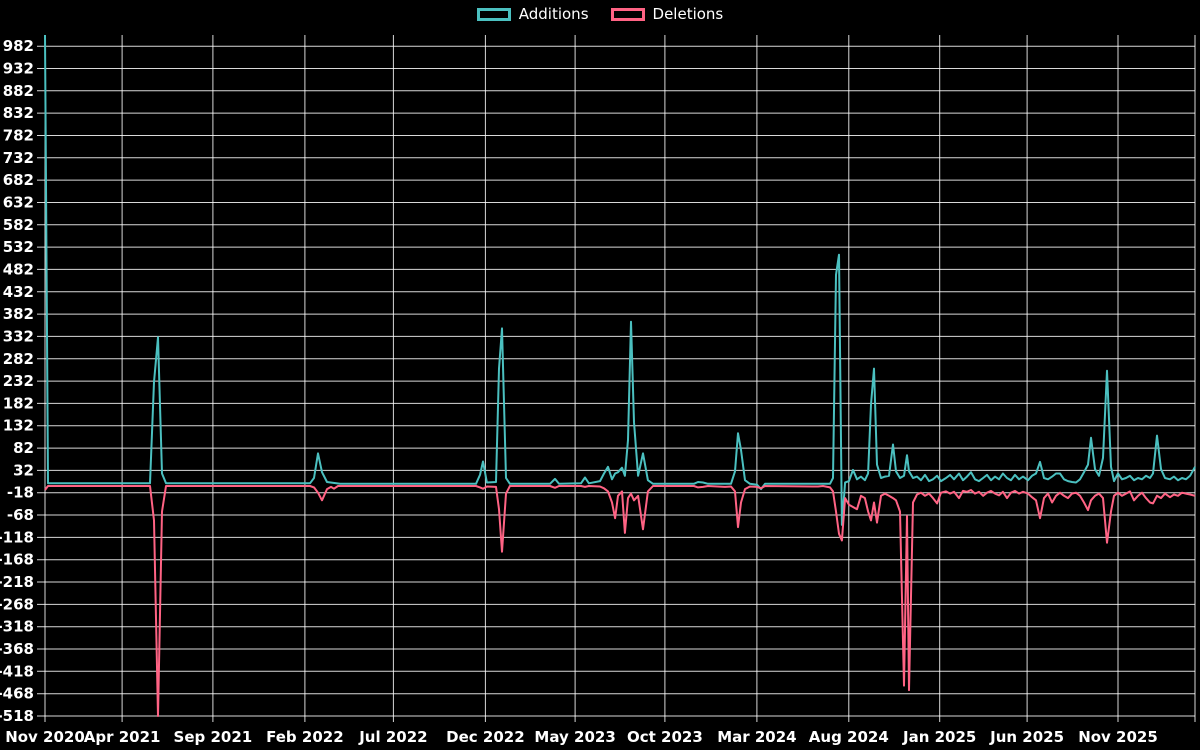 This screenshot has width=1200, height=750. Describe the element at coordinates (23, 470) in the screenshot. I see `svg-text: 32` at that location.